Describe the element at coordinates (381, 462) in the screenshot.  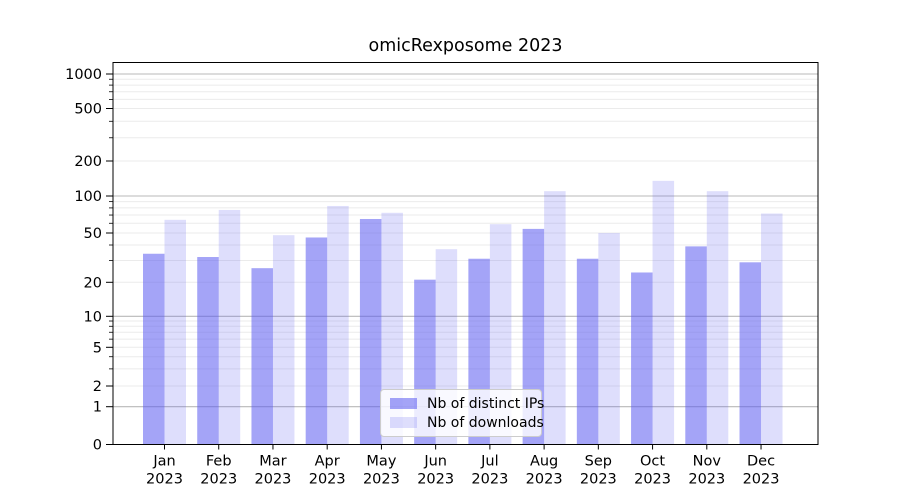
I see `x-tick-label-may: May` at that location.